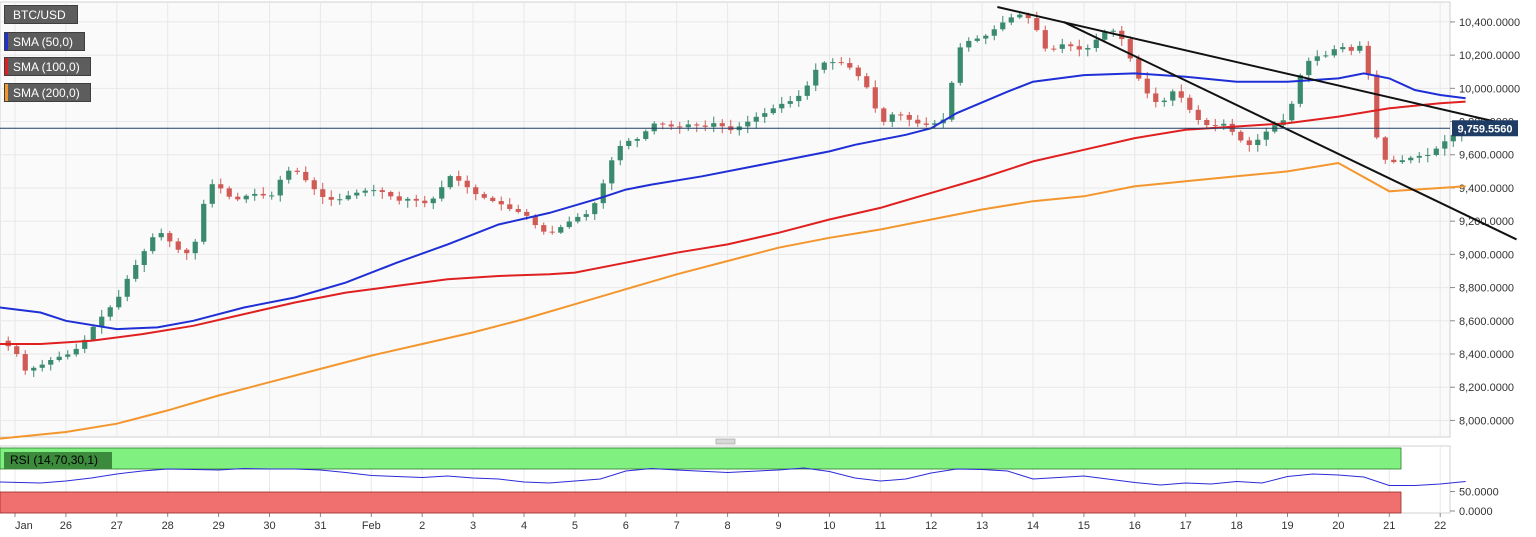 This screenshot has height=537, width=1536. Describe the element at coordinates (1290, 131) in the screenshot. I see `trendline` at that location.